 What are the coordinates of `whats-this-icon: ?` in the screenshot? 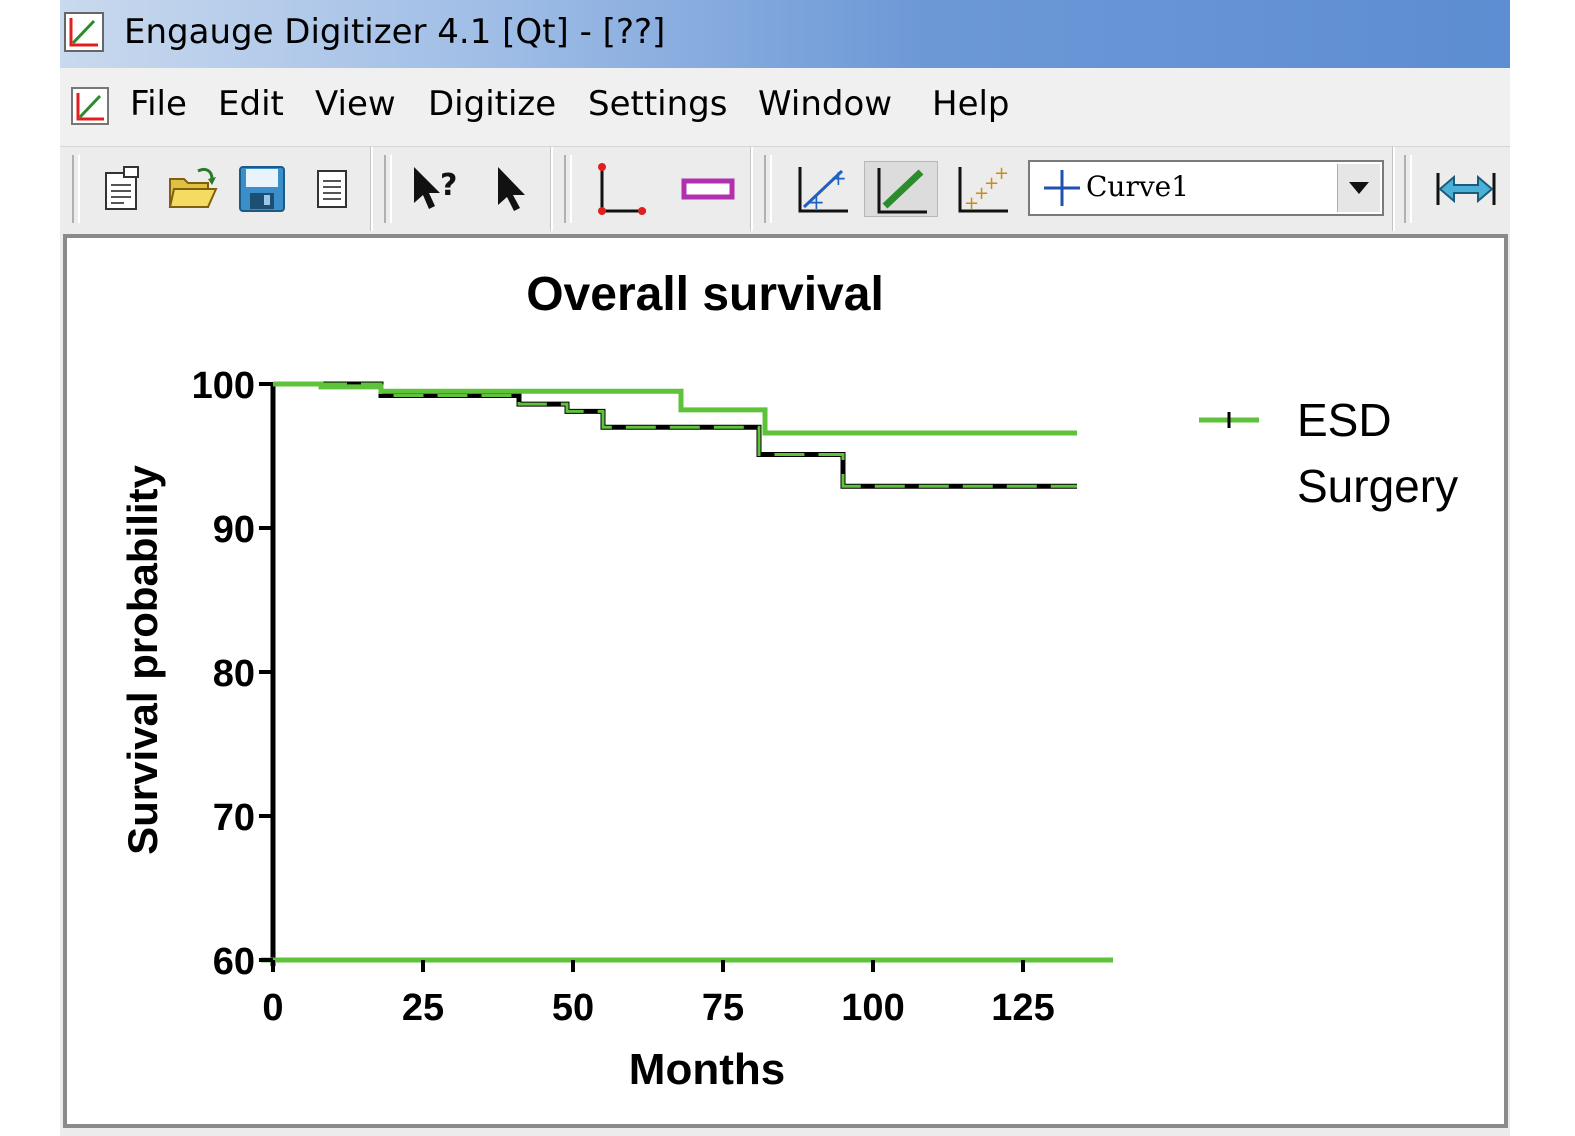 It's located at (436, 189).